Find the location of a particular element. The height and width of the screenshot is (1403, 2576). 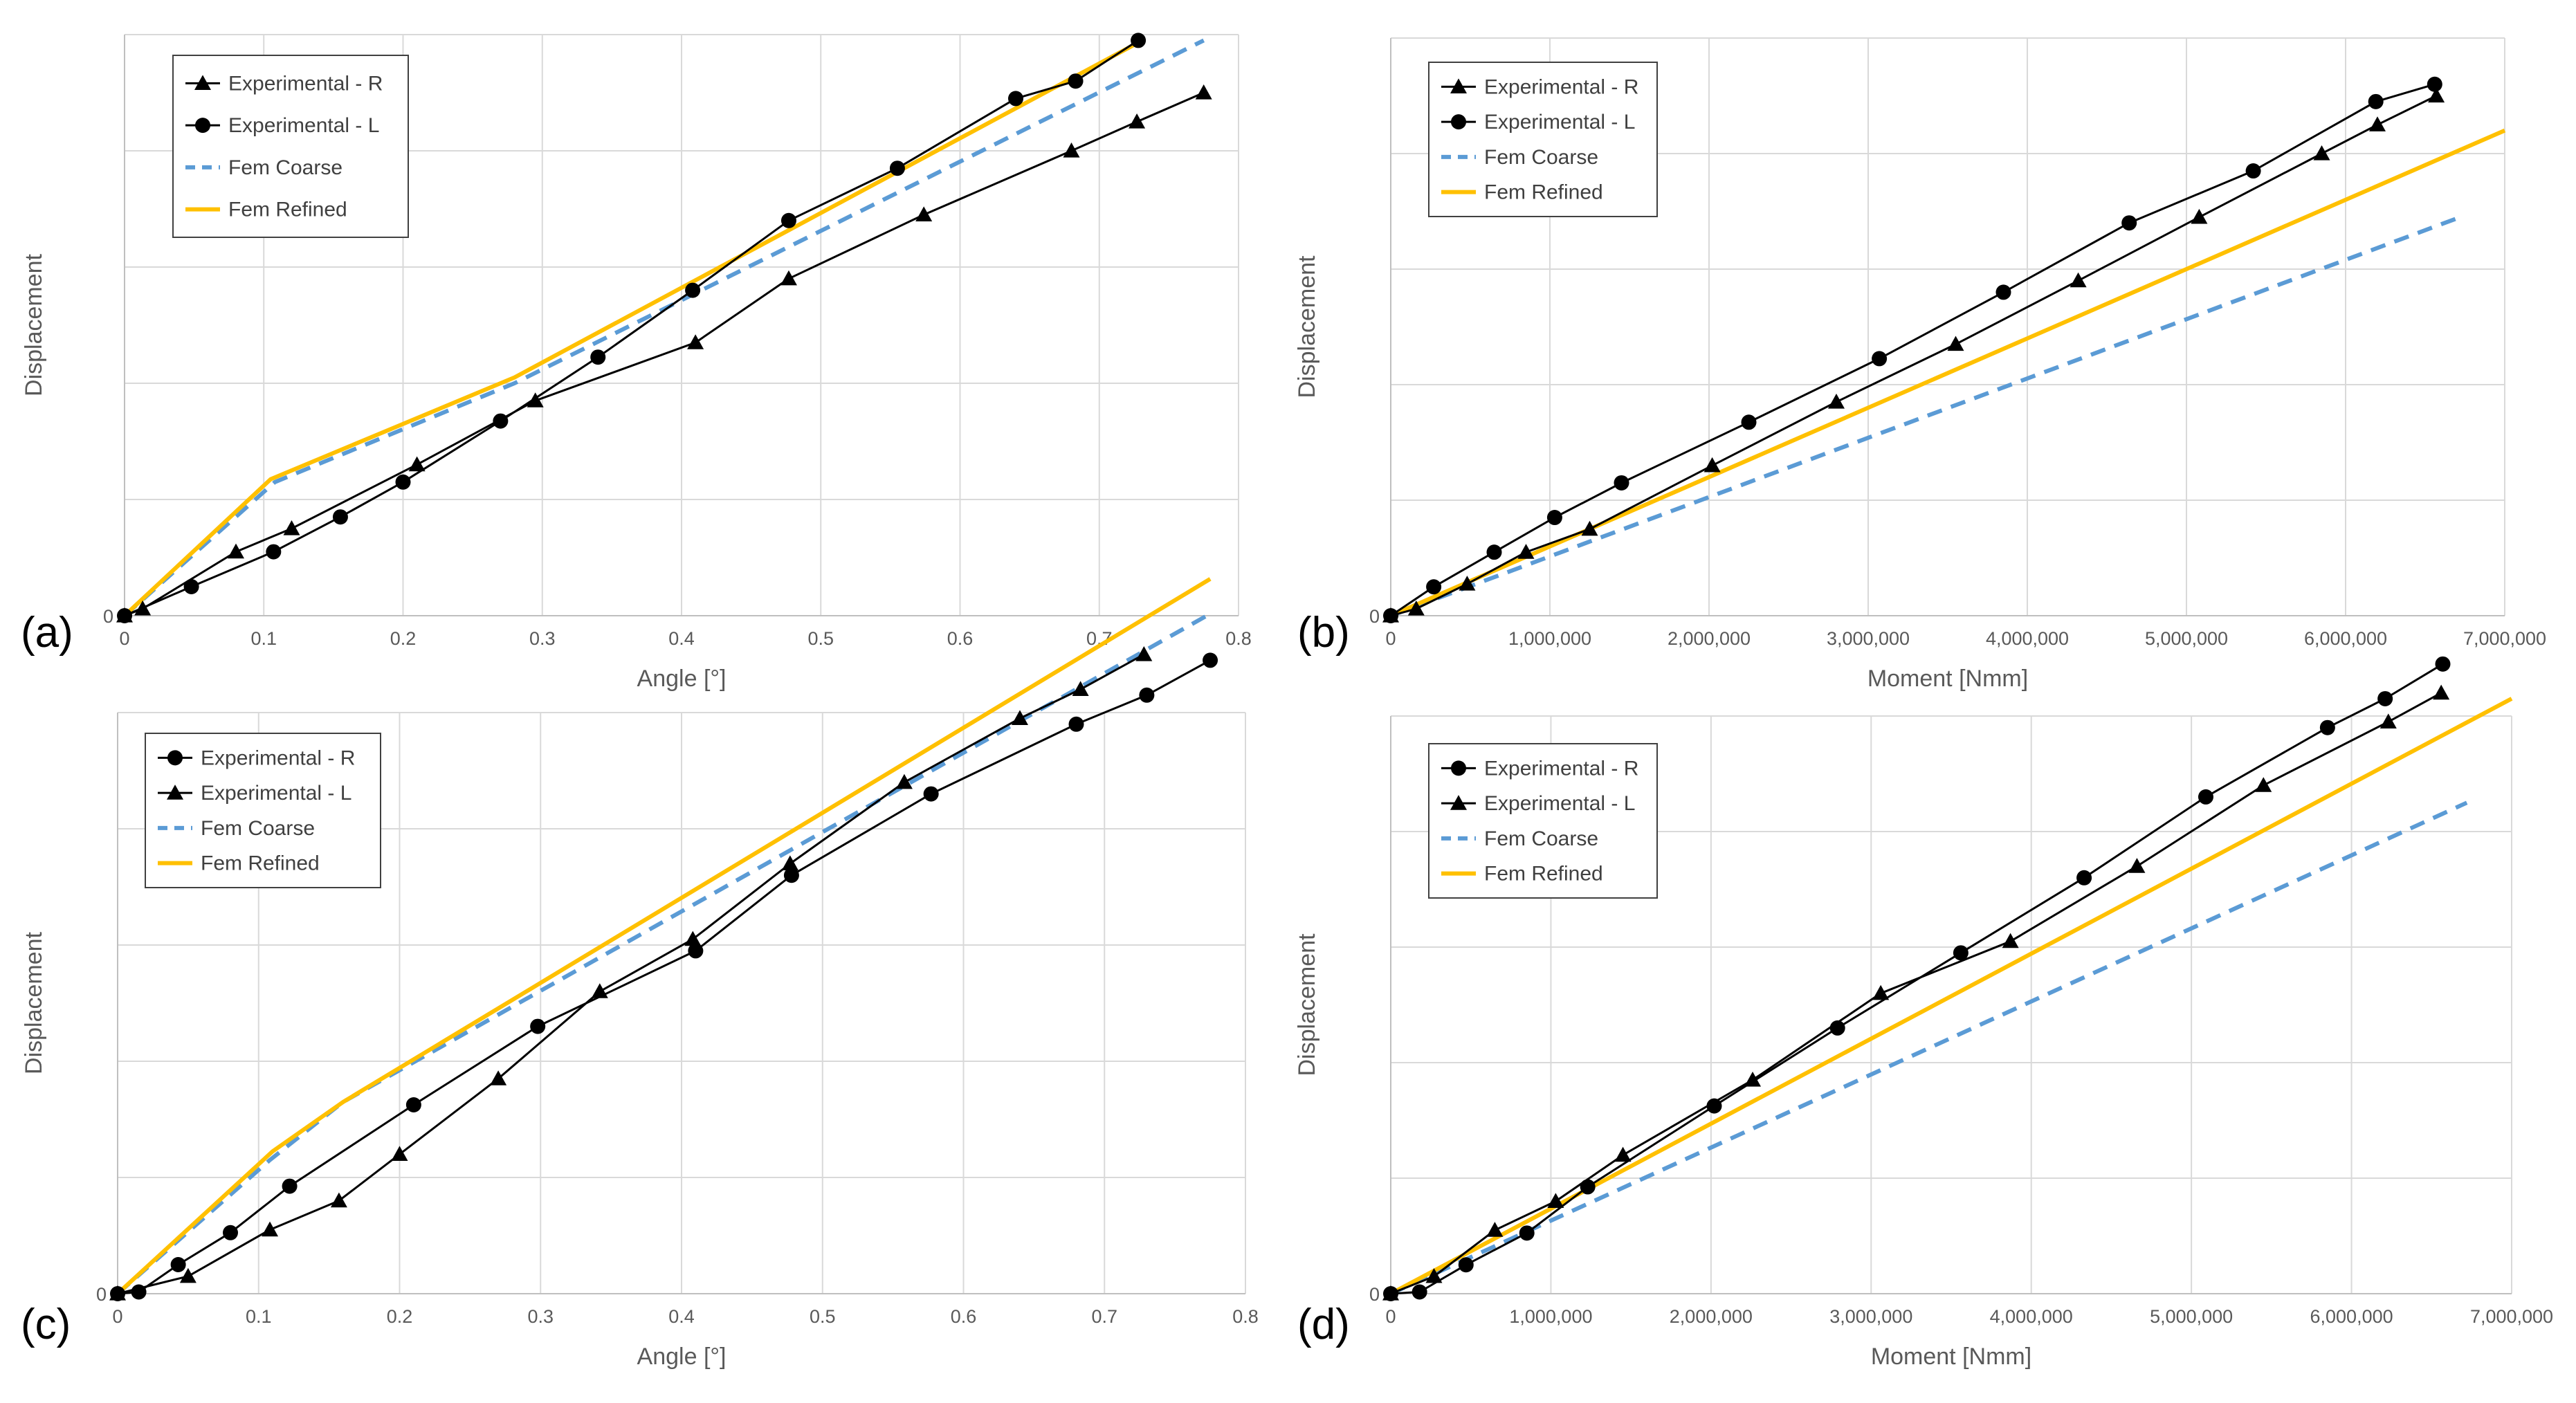

x-tick-label: 0.3 is located at coordinates (543, 639).